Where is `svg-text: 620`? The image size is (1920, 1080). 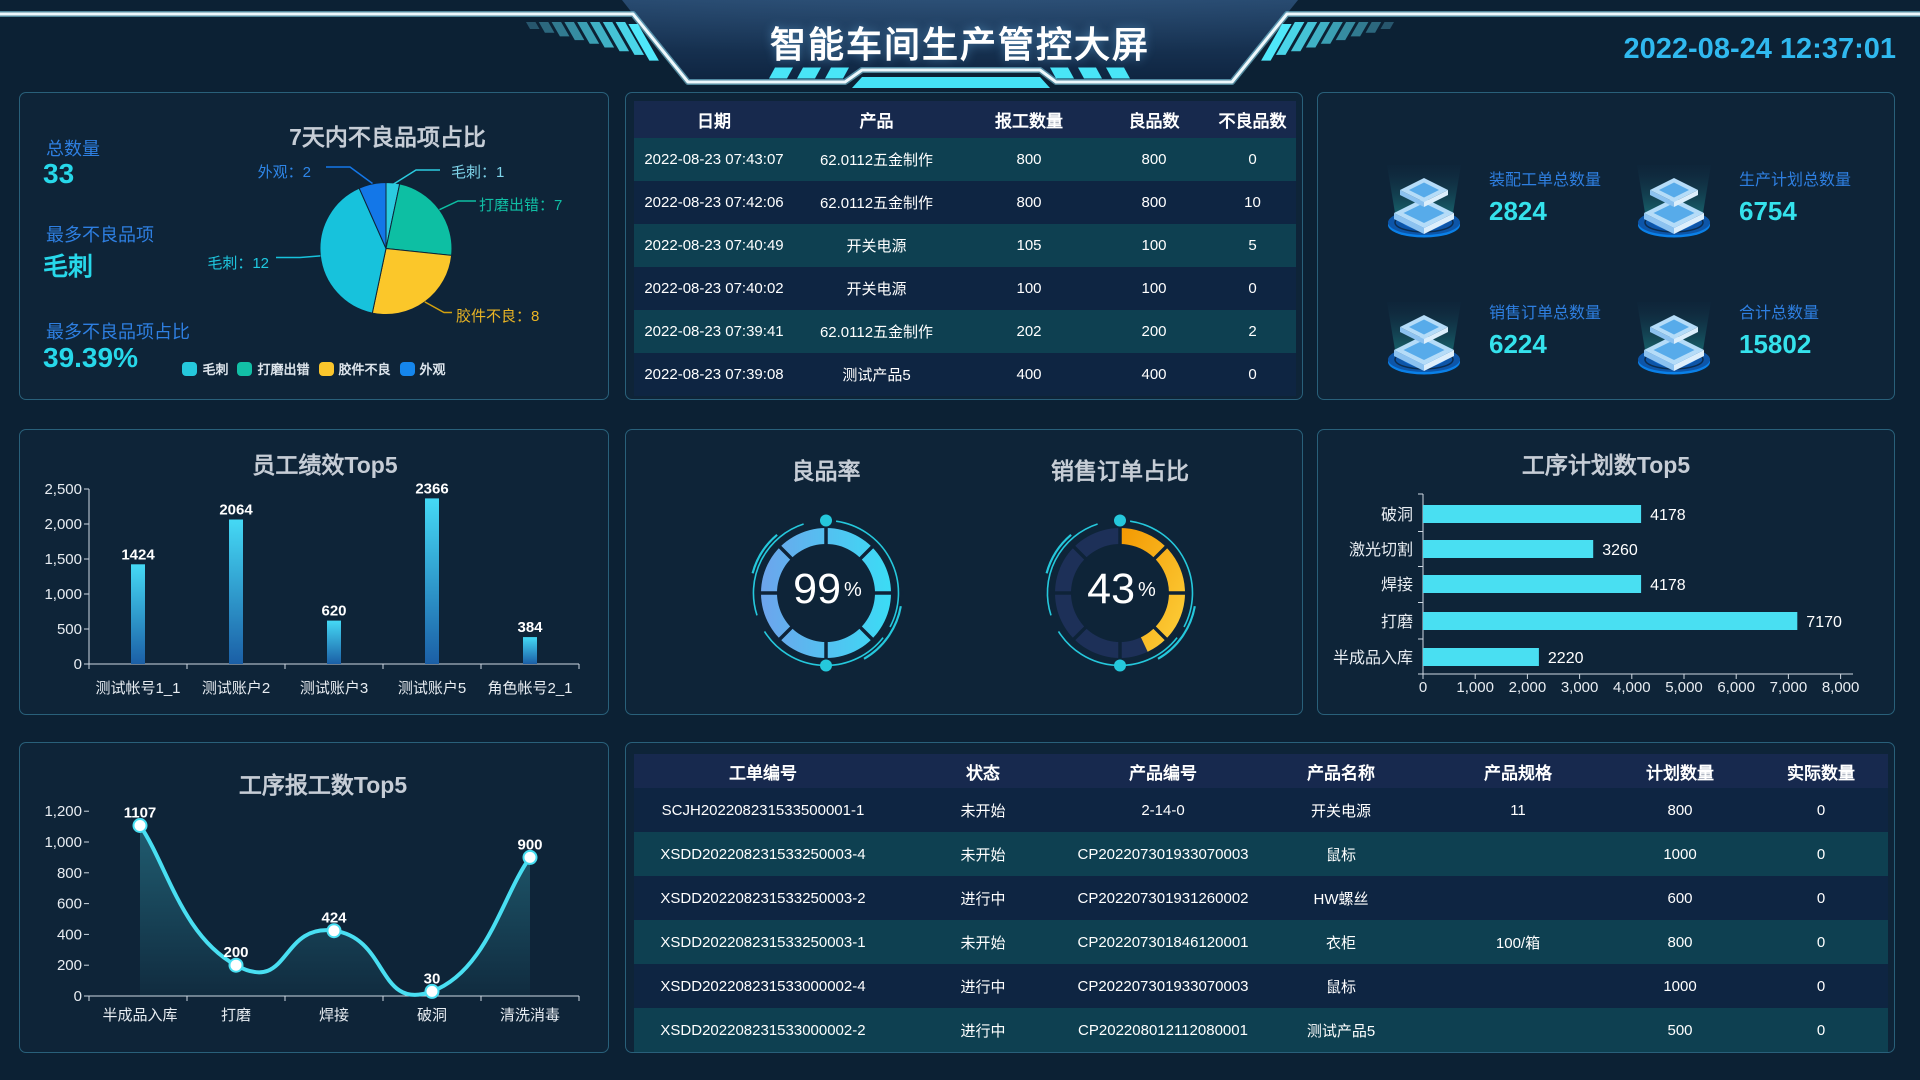 svg-text: 620 is located at coordinates (333, 611).